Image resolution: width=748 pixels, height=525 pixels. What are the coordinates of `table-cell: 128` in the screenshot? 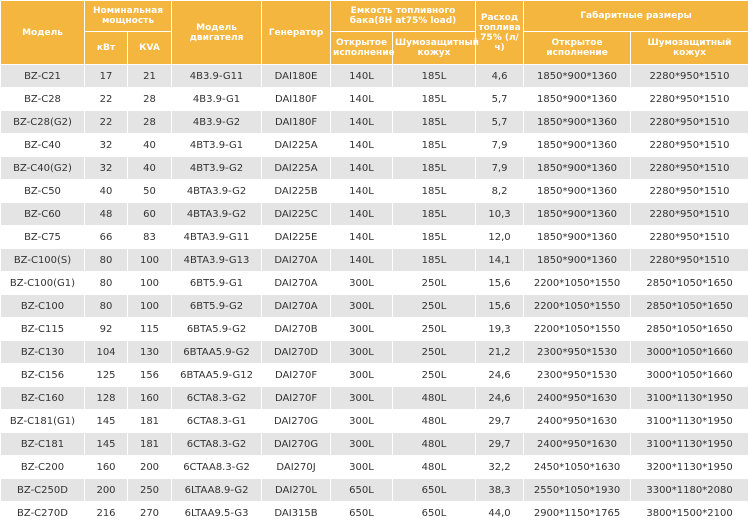 It's located at (106, 398).